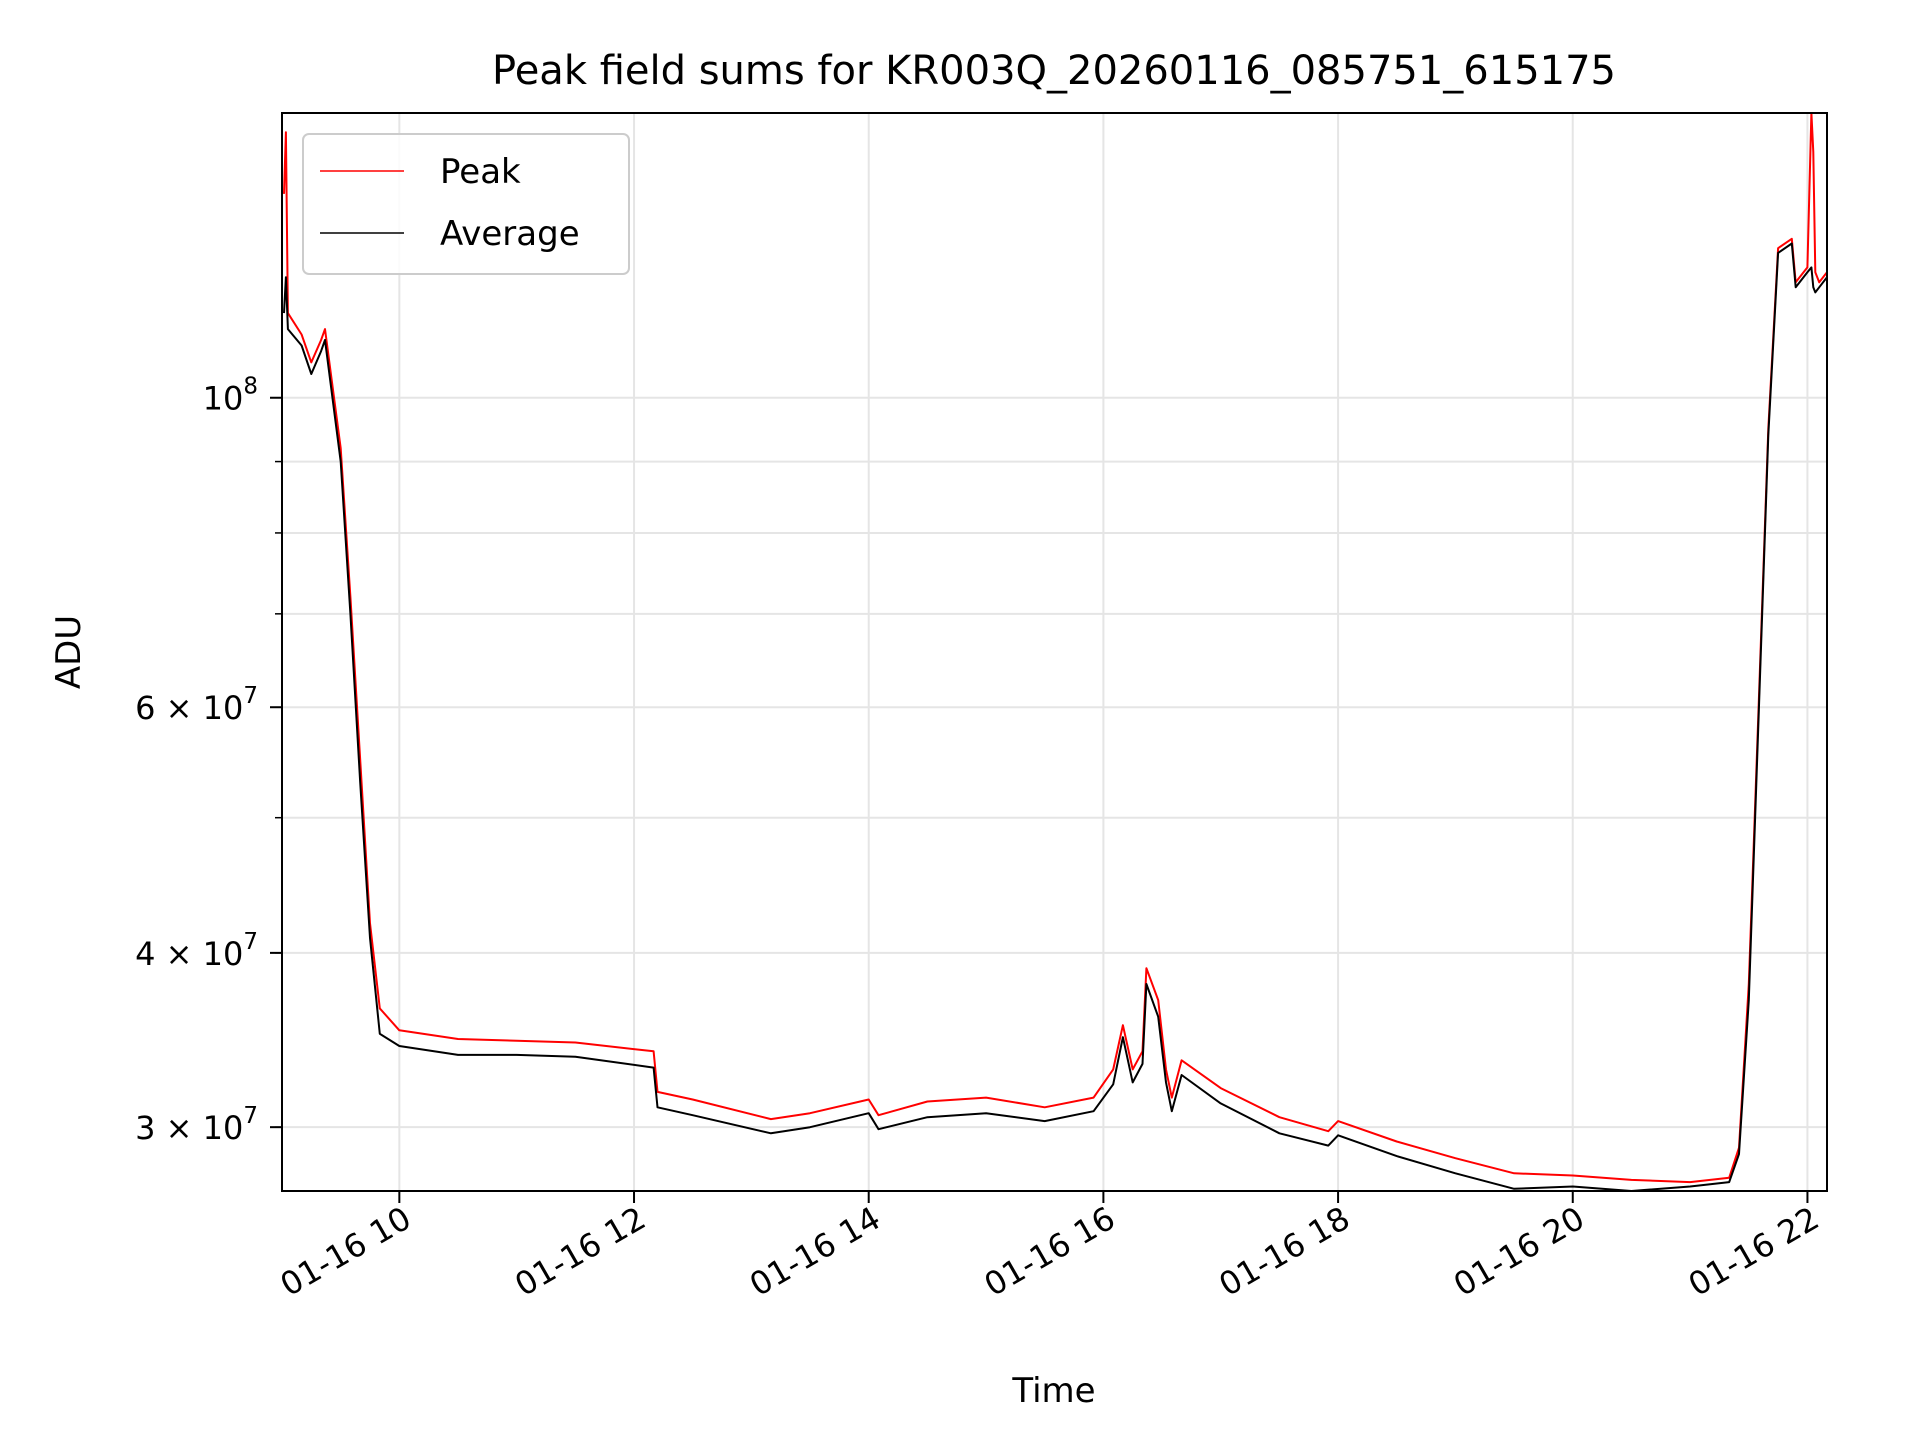  I want to click on y-tick-label: 3 × 107, so click(196, 1125).